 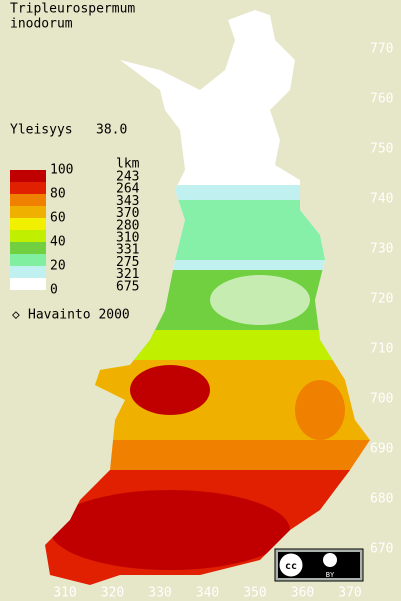 What do you see at coordinates (127, 274) in the screenshot?
I see `legend-count: 321` at bounding box center [127, 274].